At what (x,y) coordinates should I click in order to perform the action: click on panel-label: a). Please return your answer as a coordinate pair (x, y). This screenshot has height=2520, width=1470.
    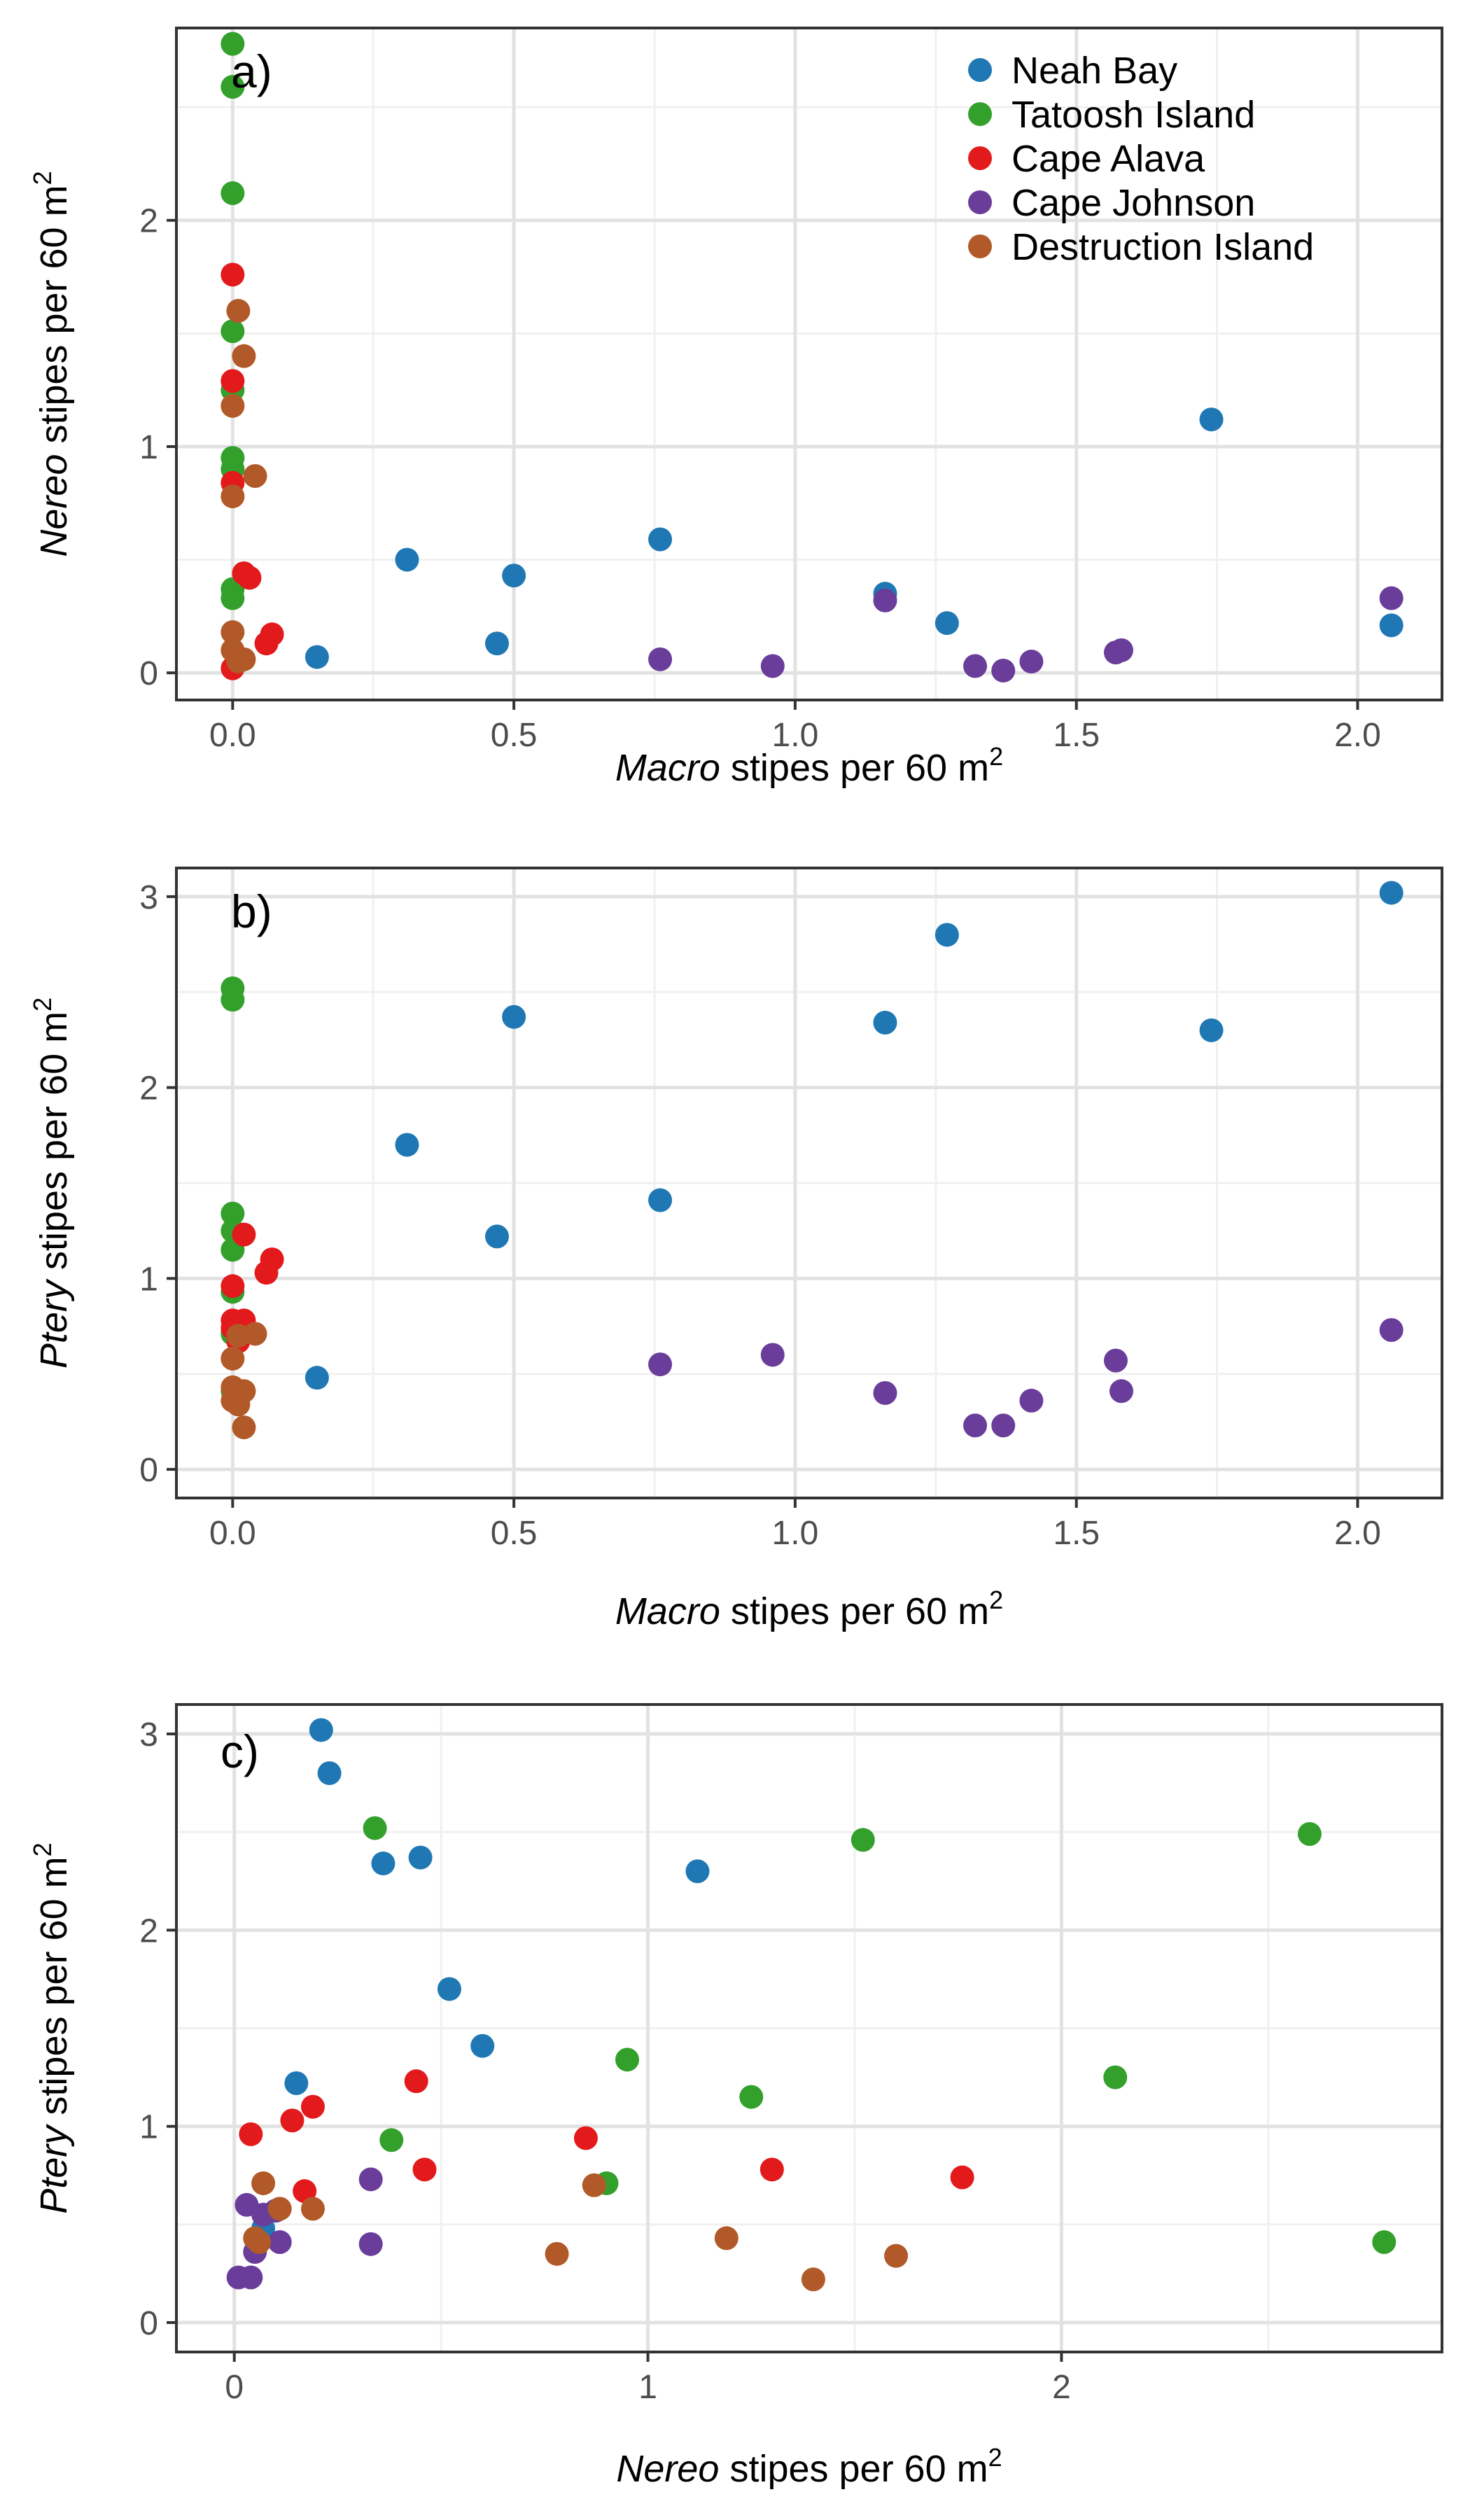
    Looking at the image, I should click on (251, 71).